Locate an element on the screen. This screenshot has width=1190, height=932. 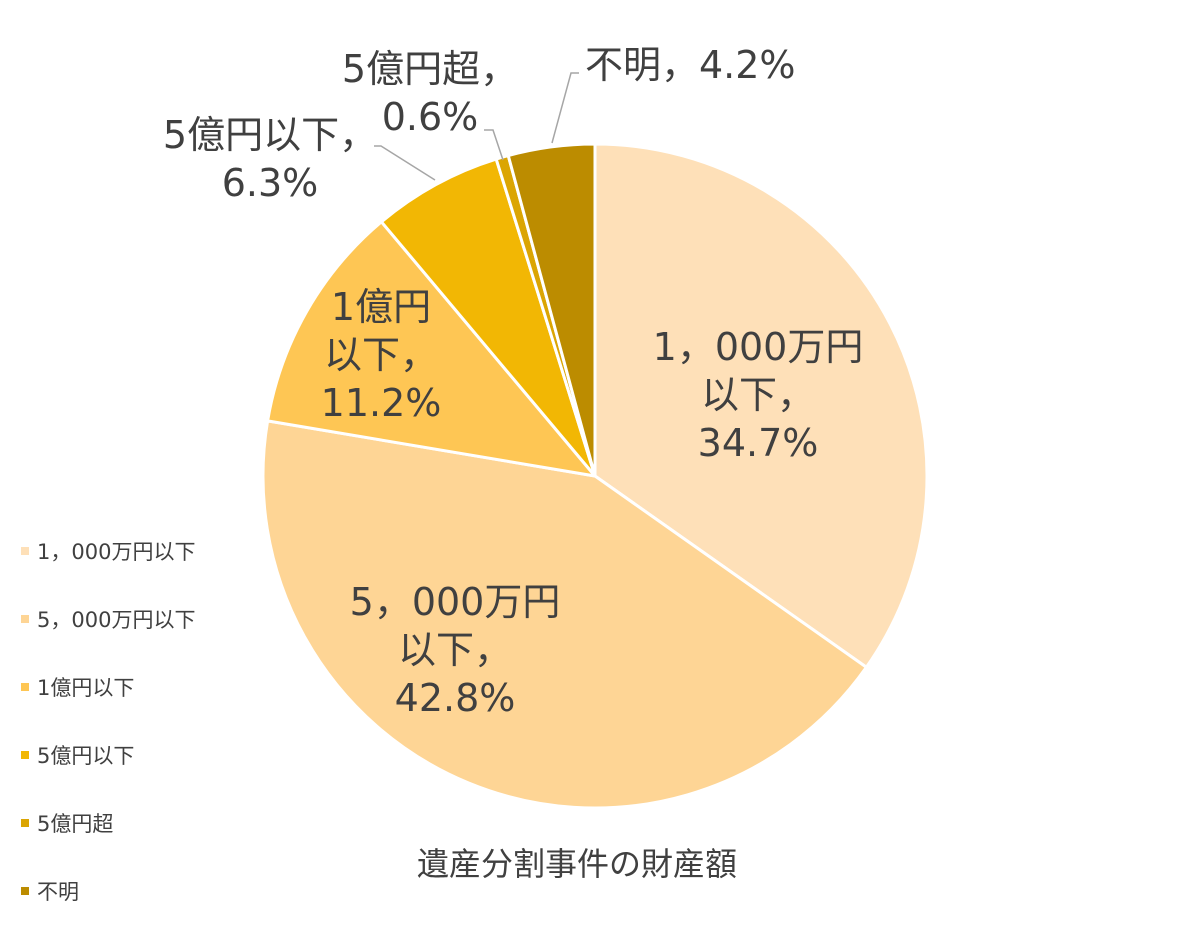
slice-data-label: 1，000万円以下， 34.7% is located at coordinates (758, 395).